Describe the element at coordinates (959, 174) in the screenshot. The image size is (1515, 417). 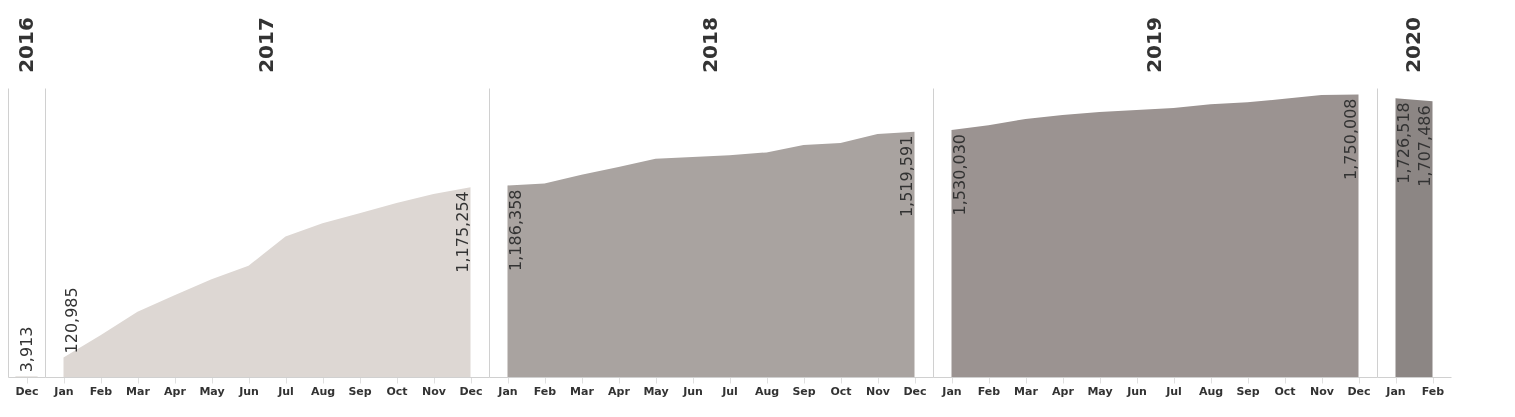
I see `data-label: 1,530,030` at that location.